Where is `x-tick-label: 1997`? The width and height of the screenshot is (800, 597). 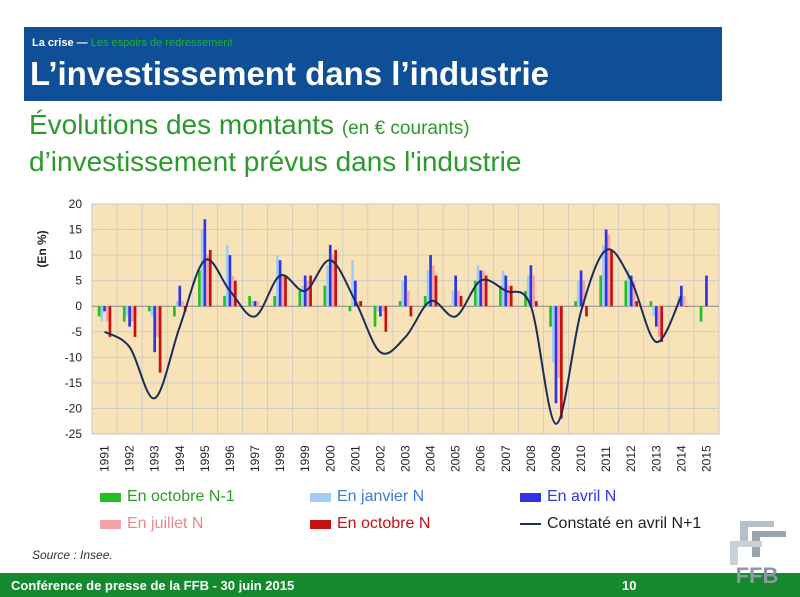 x-tick-label: 1997 is located at coordinates (255, 458).